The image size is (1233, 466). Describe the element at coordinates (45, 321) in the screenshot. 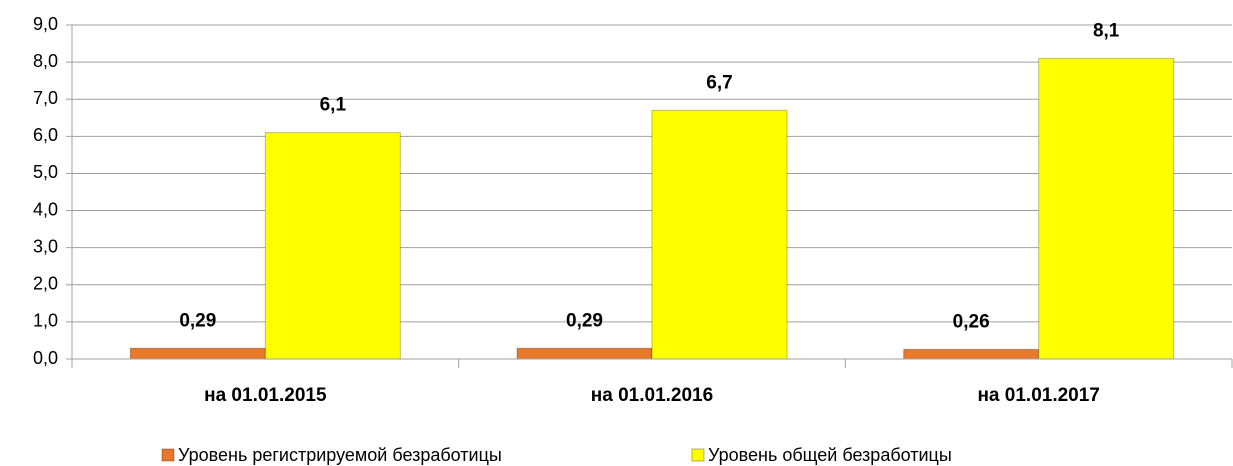

I see `y-tick-label: 1,0` at that location.